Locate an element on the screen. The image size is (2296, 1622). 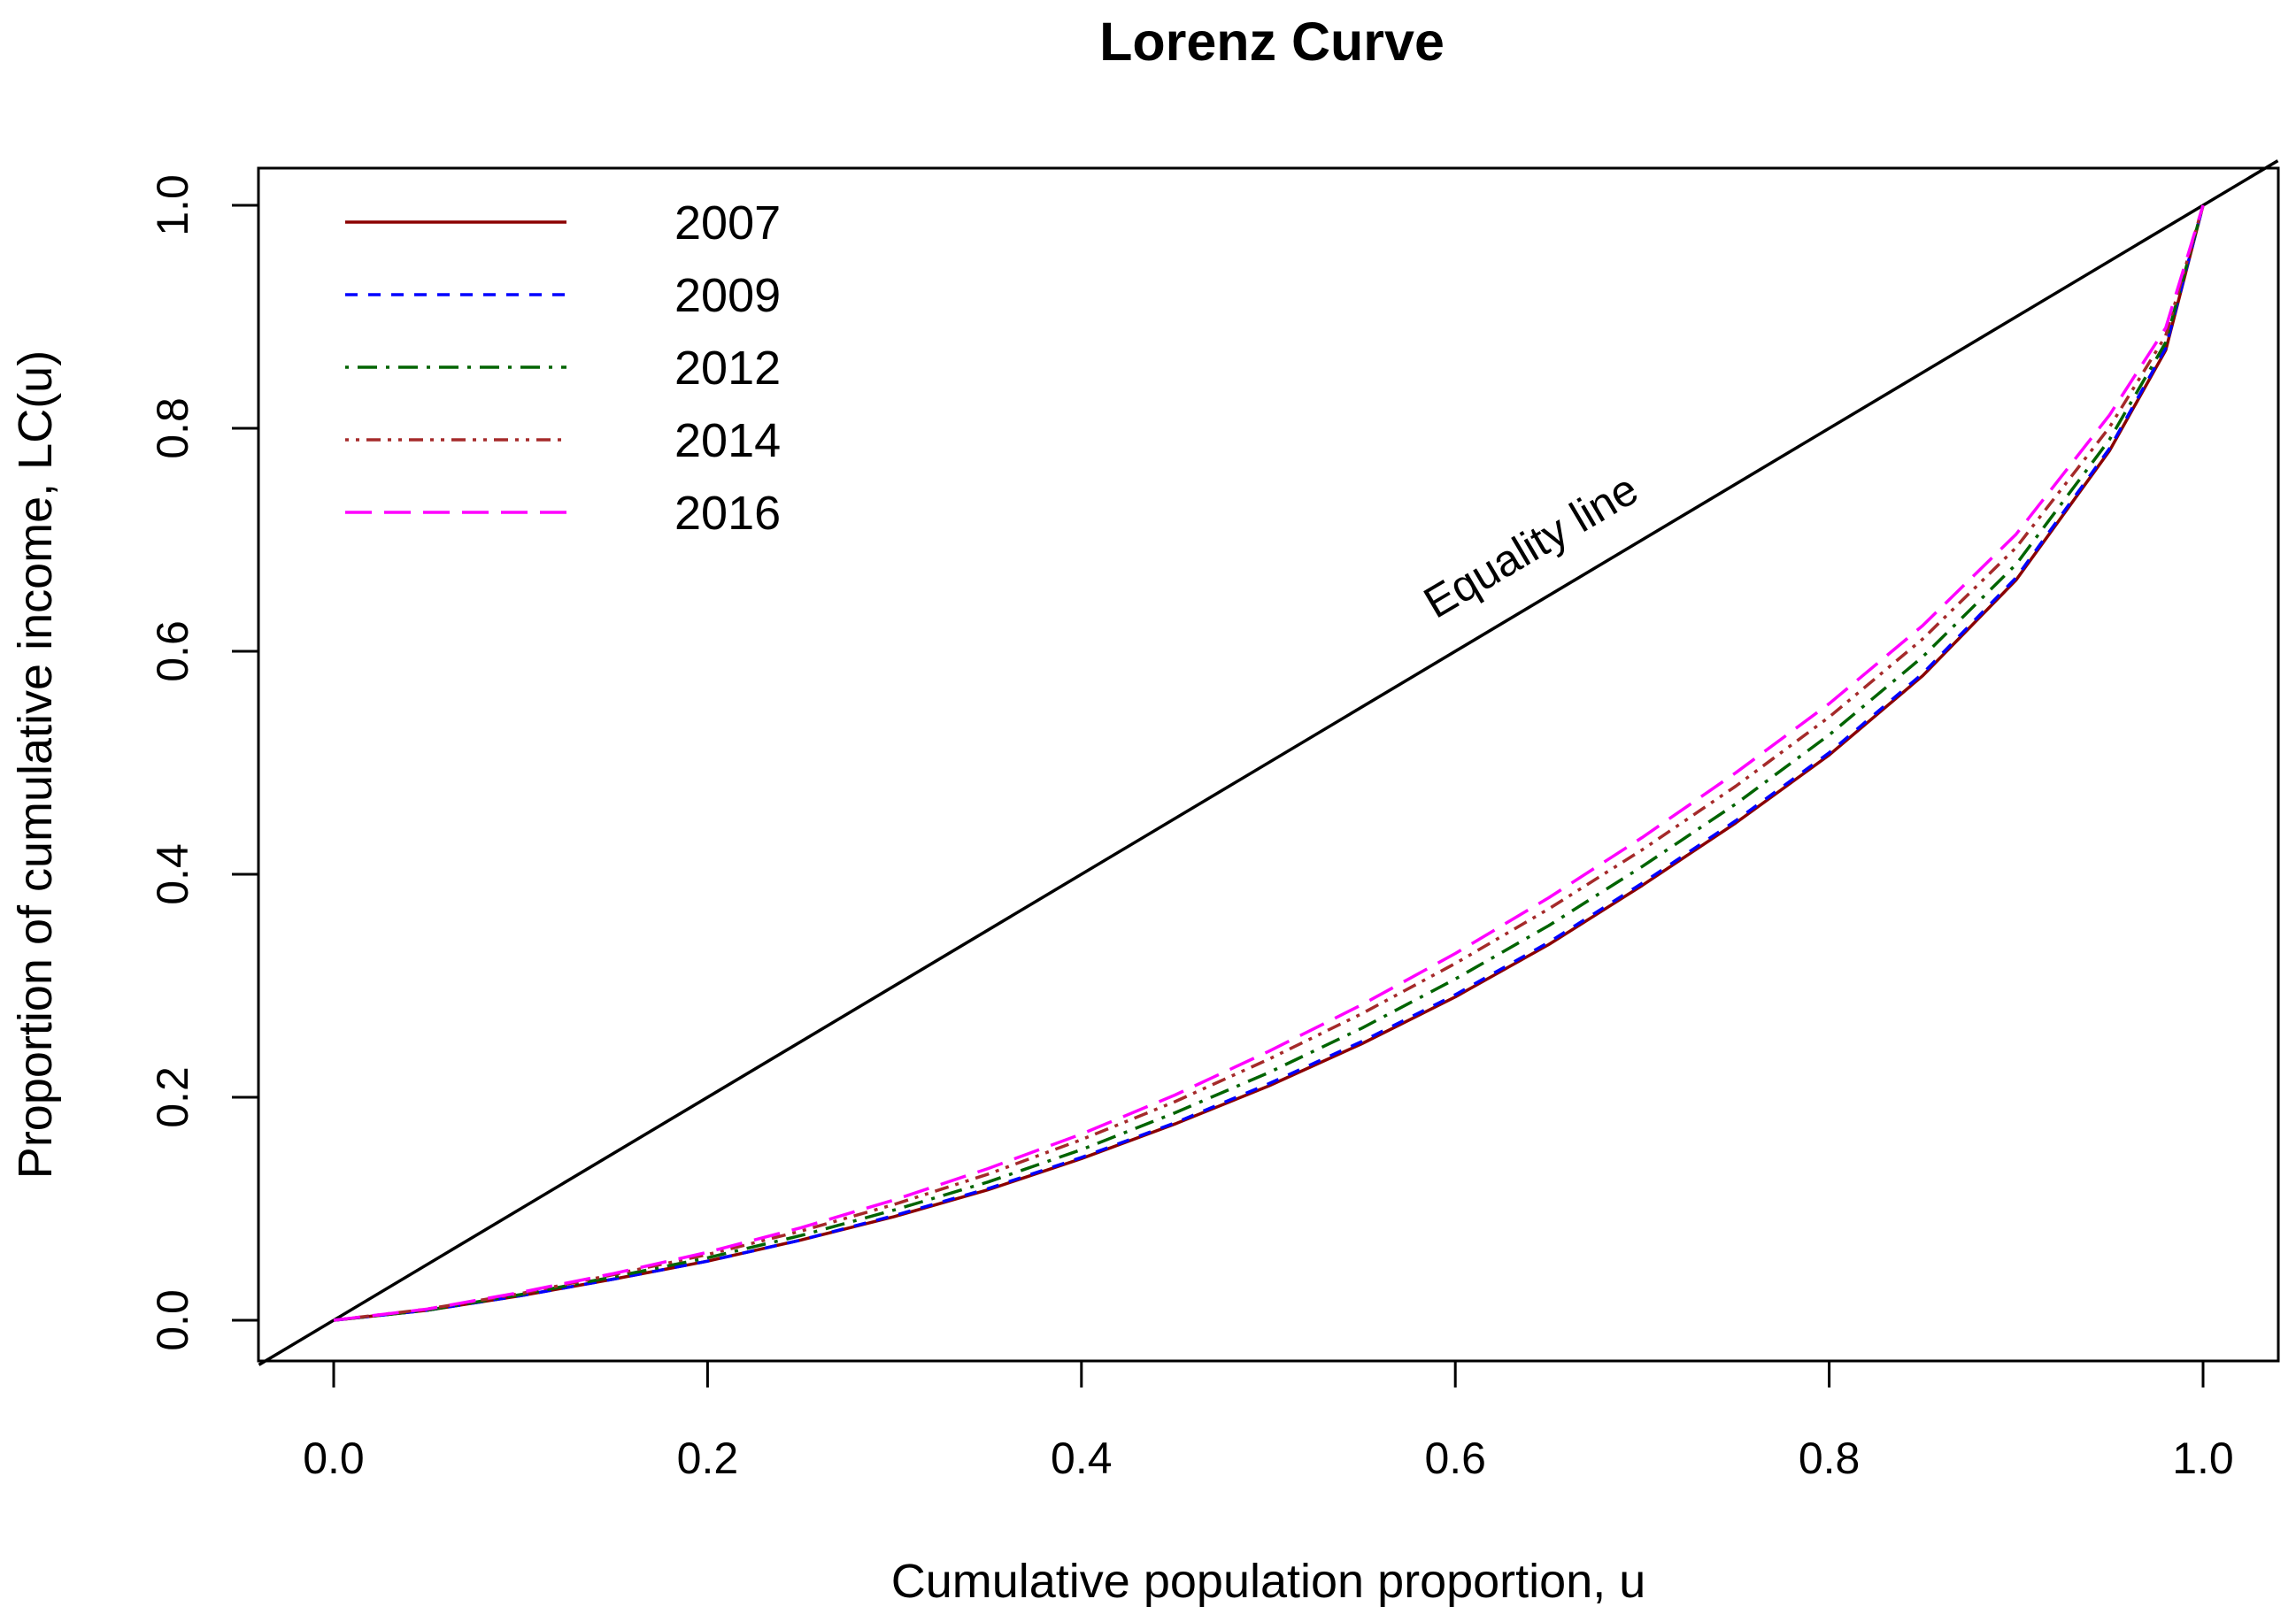
x-tick-label: 1.0 is located at coordinates (2203, 1458).